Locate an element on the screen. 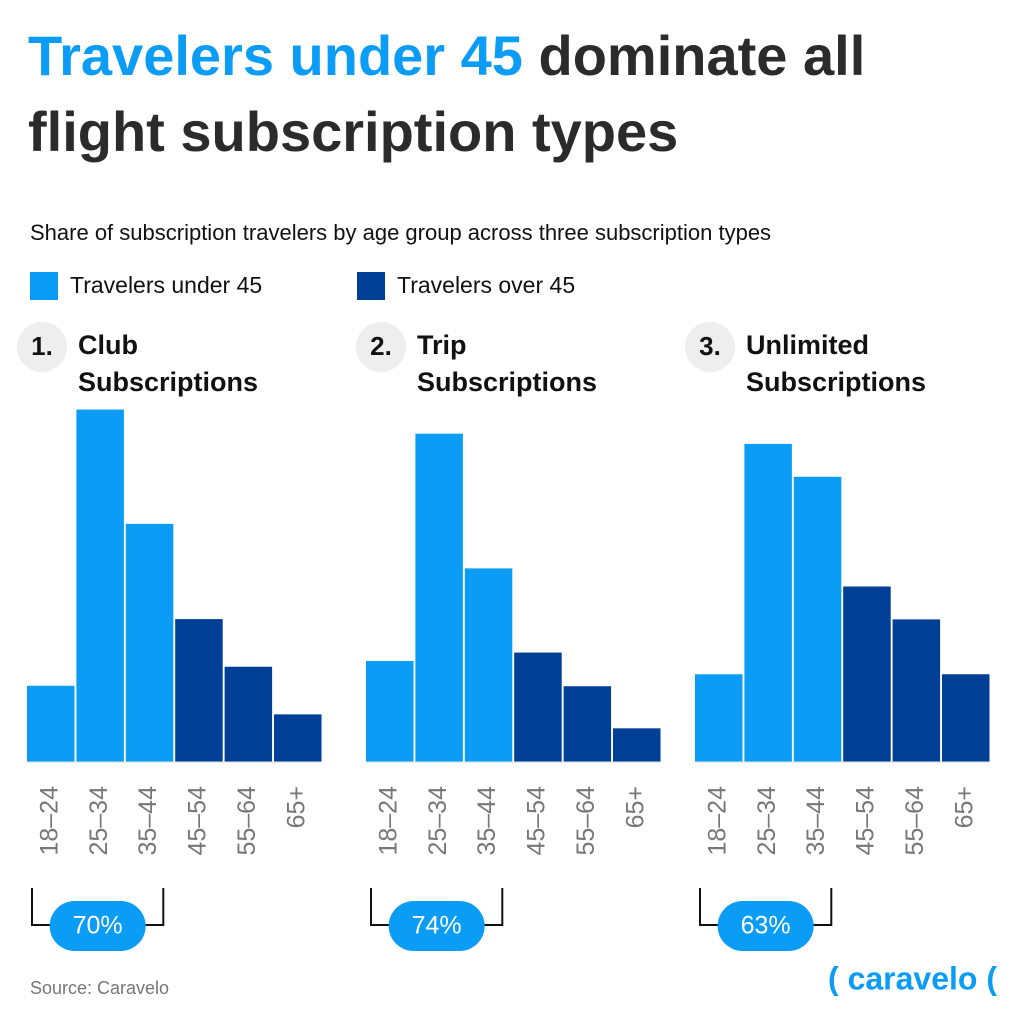 This screenshot has width=1024, height=1024. source: Source: Caravelo is located at coordinates (99, 988).